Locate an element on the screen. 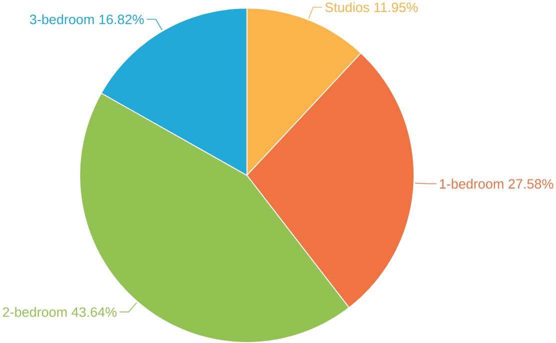 This screenshot has height=343, width=556. data-label: 43.64% is located at coordinates (94, 312).